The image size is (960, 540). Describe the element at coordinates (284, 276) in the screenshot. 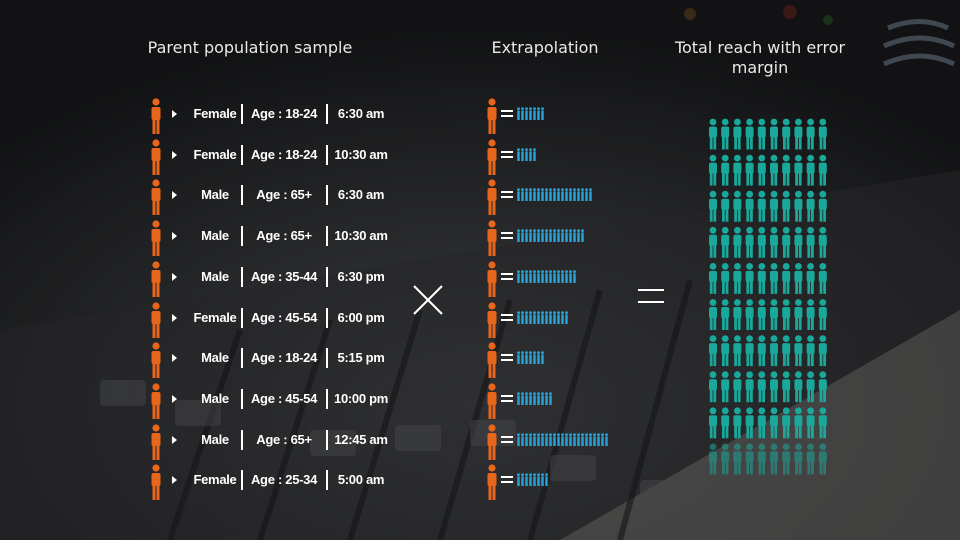

I see `age-label: Age : 35-44` at that location.